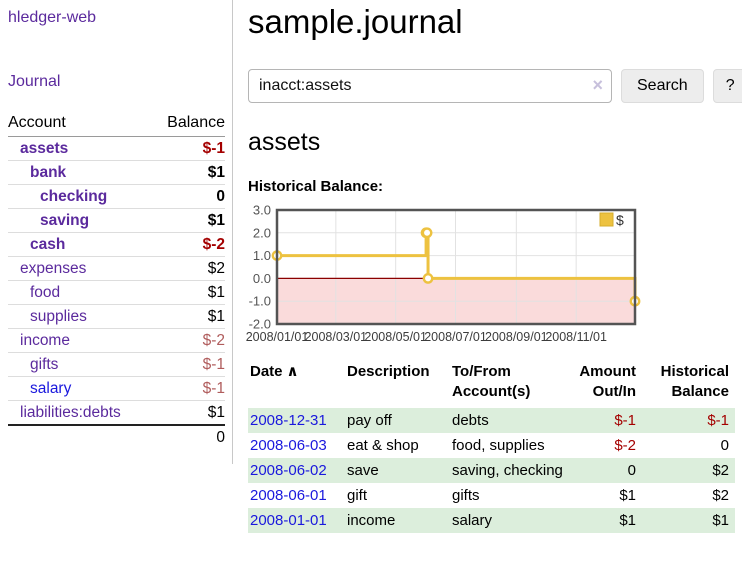 The height and width of the screenshot is (582, 742). What do you see at coordinates (355, 21) in the screenshot?
I see `page-title: sample.journal` at bounding box center [355, 21].